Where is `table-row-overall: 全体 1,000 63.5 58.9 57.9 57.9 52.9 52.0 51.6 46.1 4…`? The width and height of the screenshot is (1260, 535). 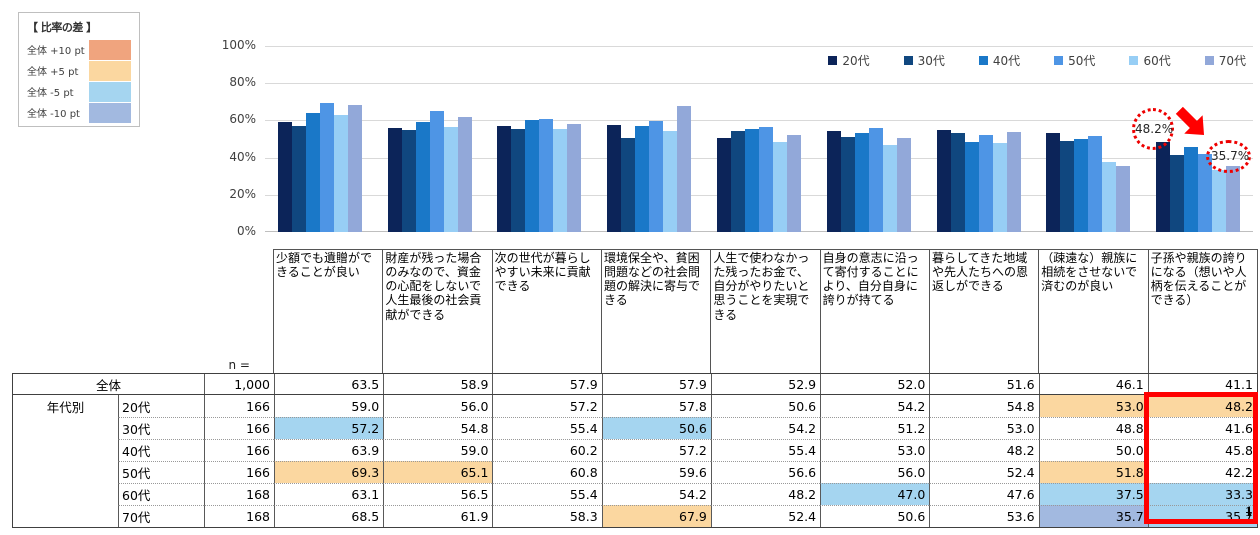
table-row-overall: 全体 1,000 63.5 58.9 57.9 57.9 52.9 52.0 51.6 46.1 4… is located at coordinates (635, 384).